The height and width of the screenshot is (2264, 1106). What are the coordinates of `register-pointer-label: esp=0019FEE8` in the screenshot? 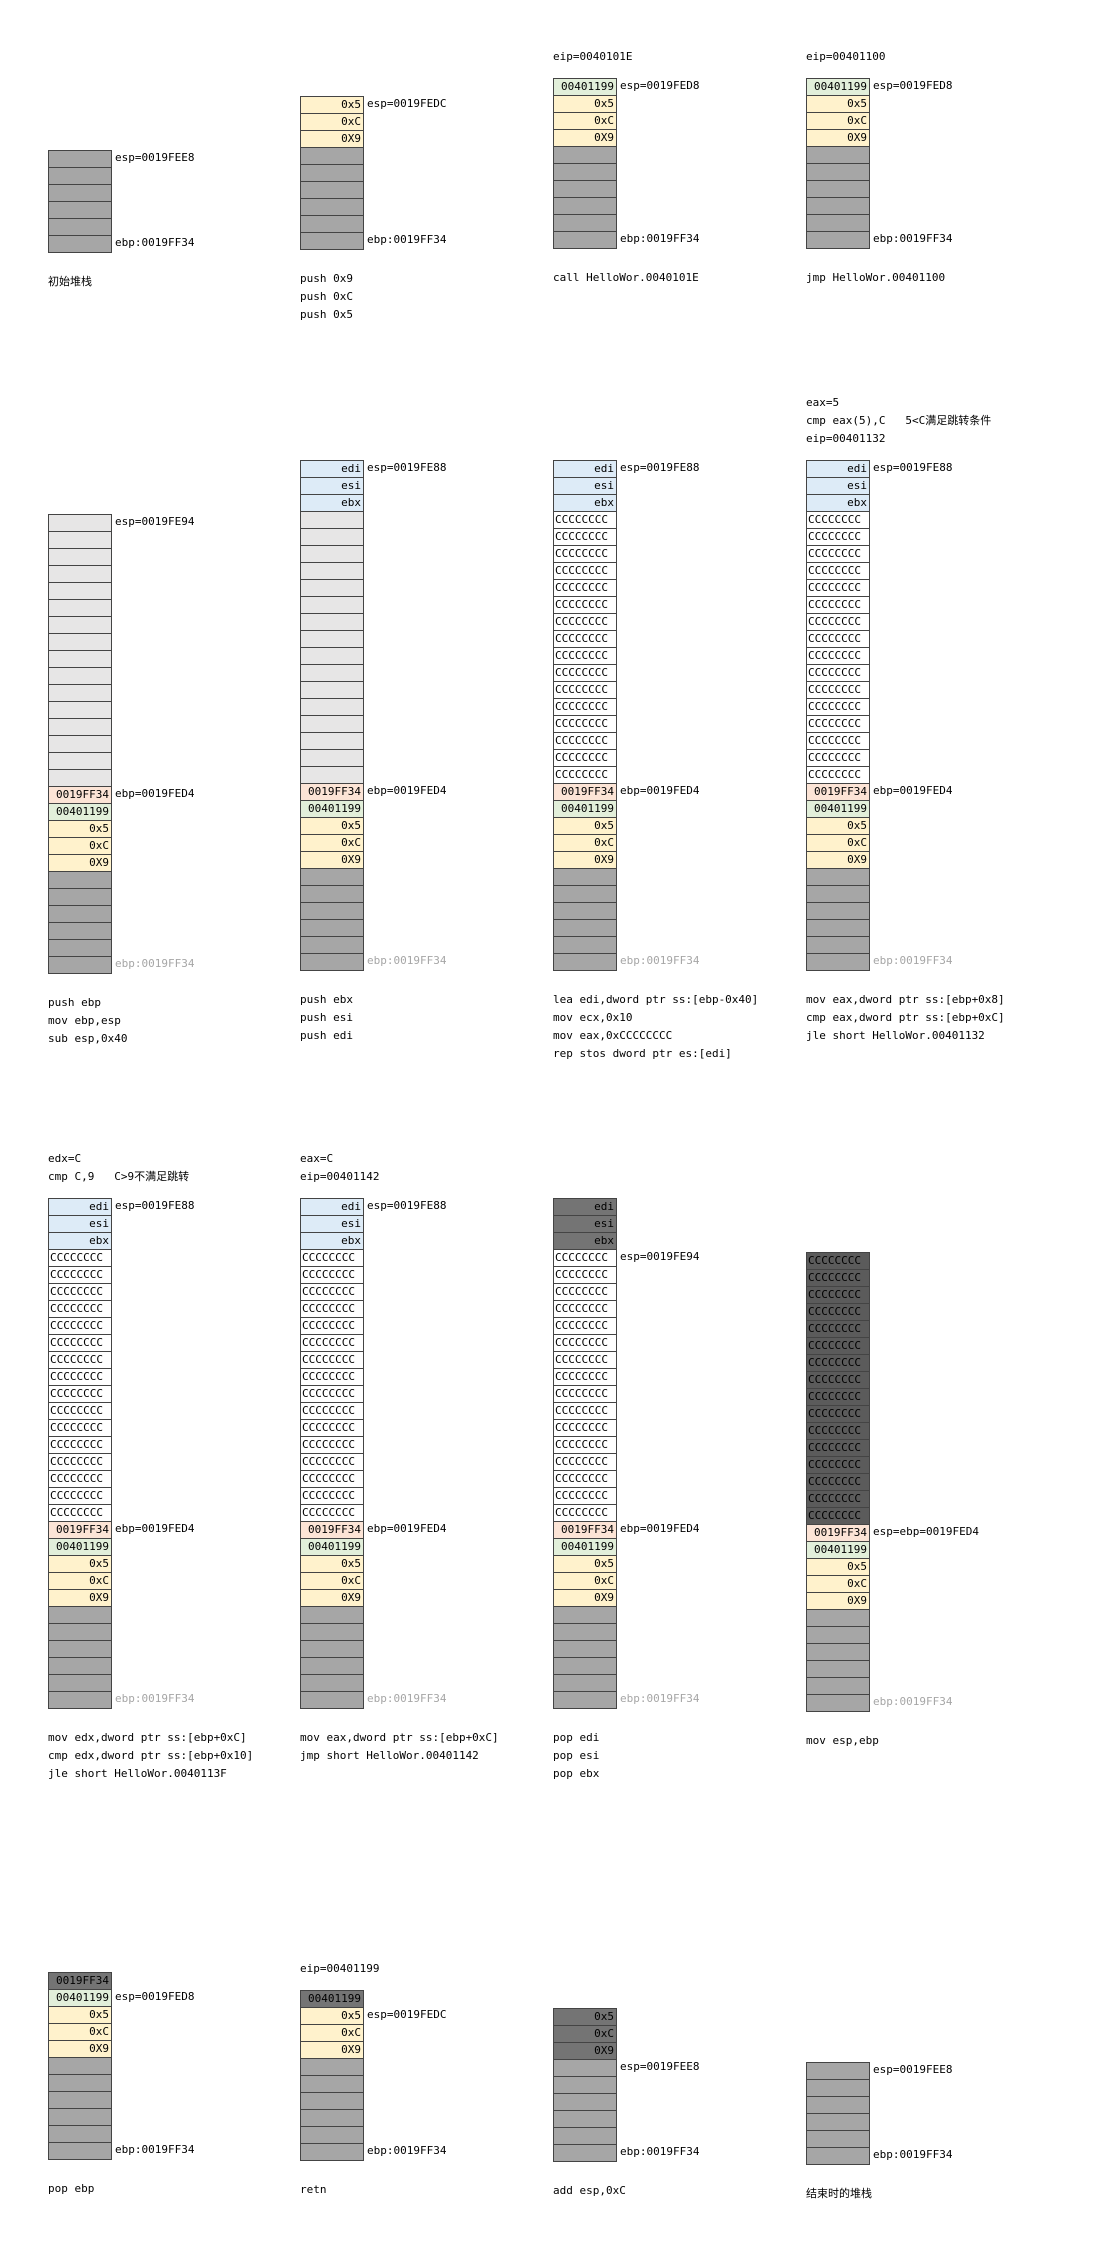 It's located at (660, 2066).